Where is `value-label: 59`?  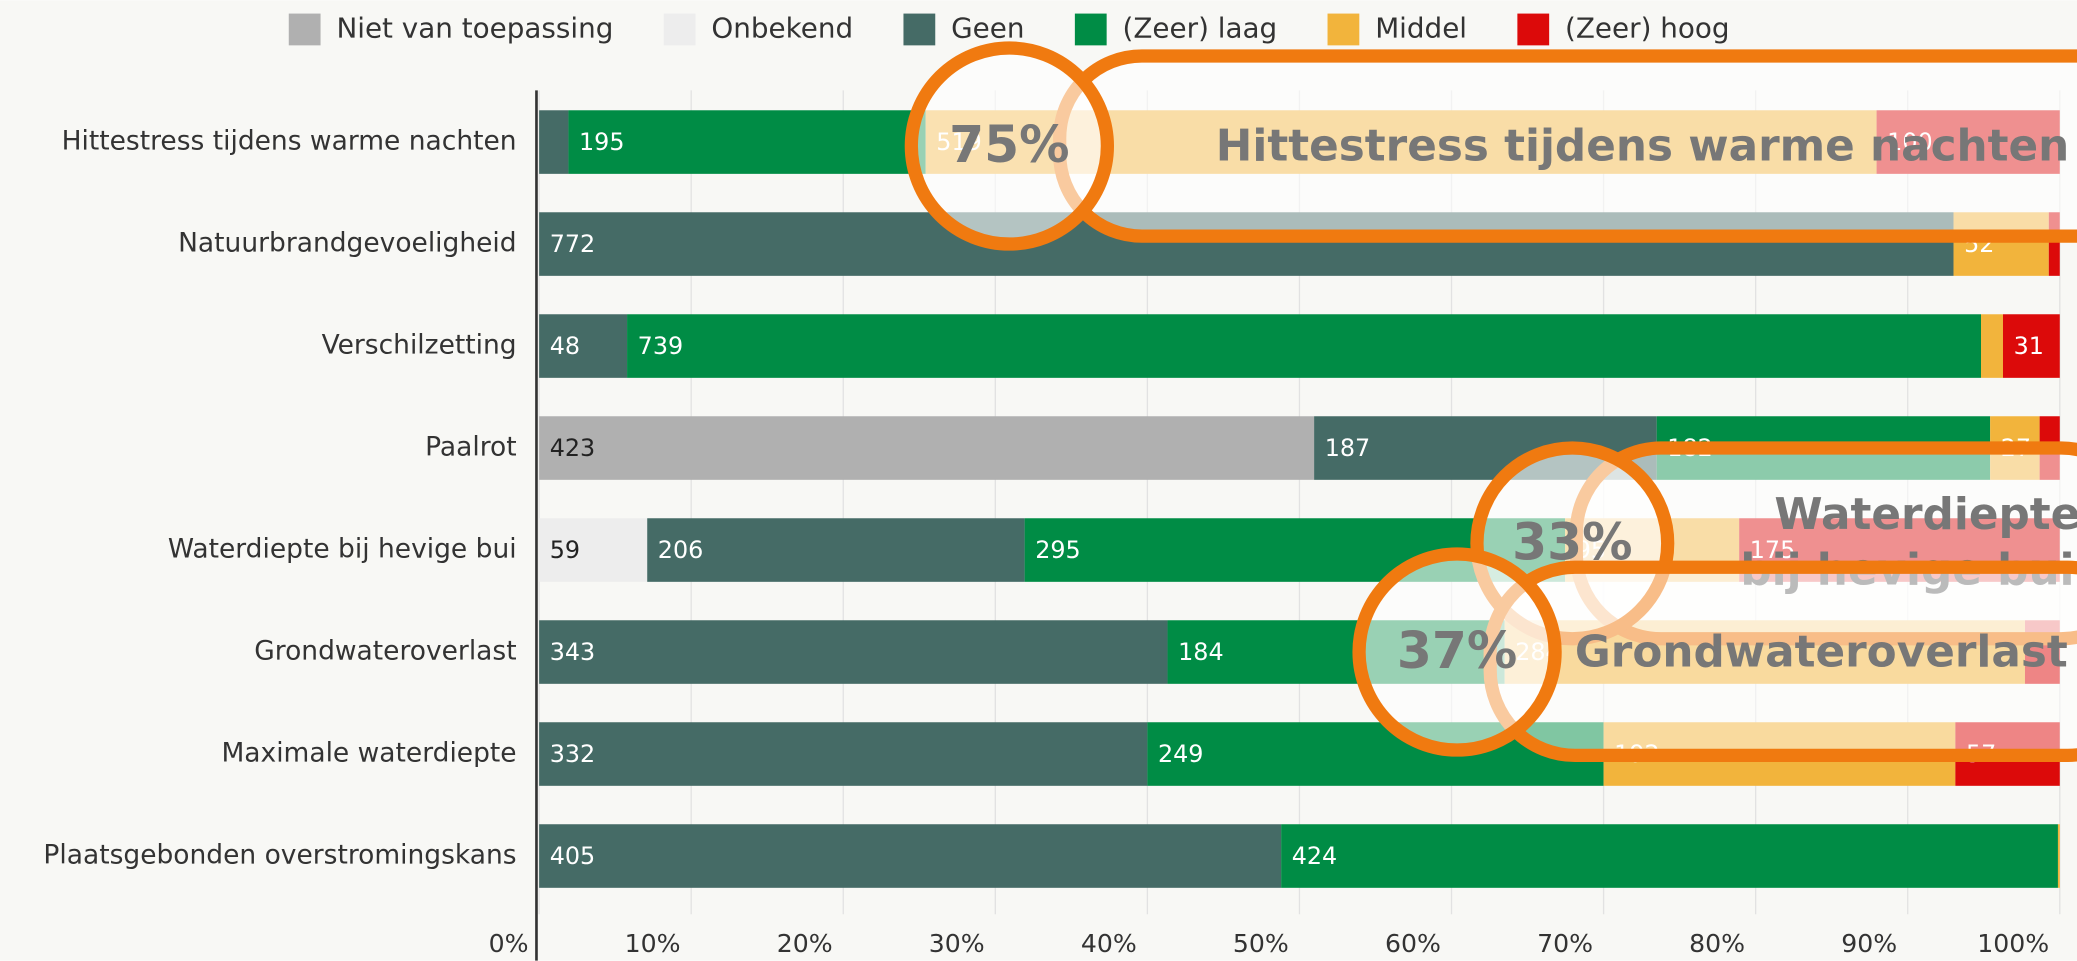 value-label: 59 is located at coordinates (565, 550).